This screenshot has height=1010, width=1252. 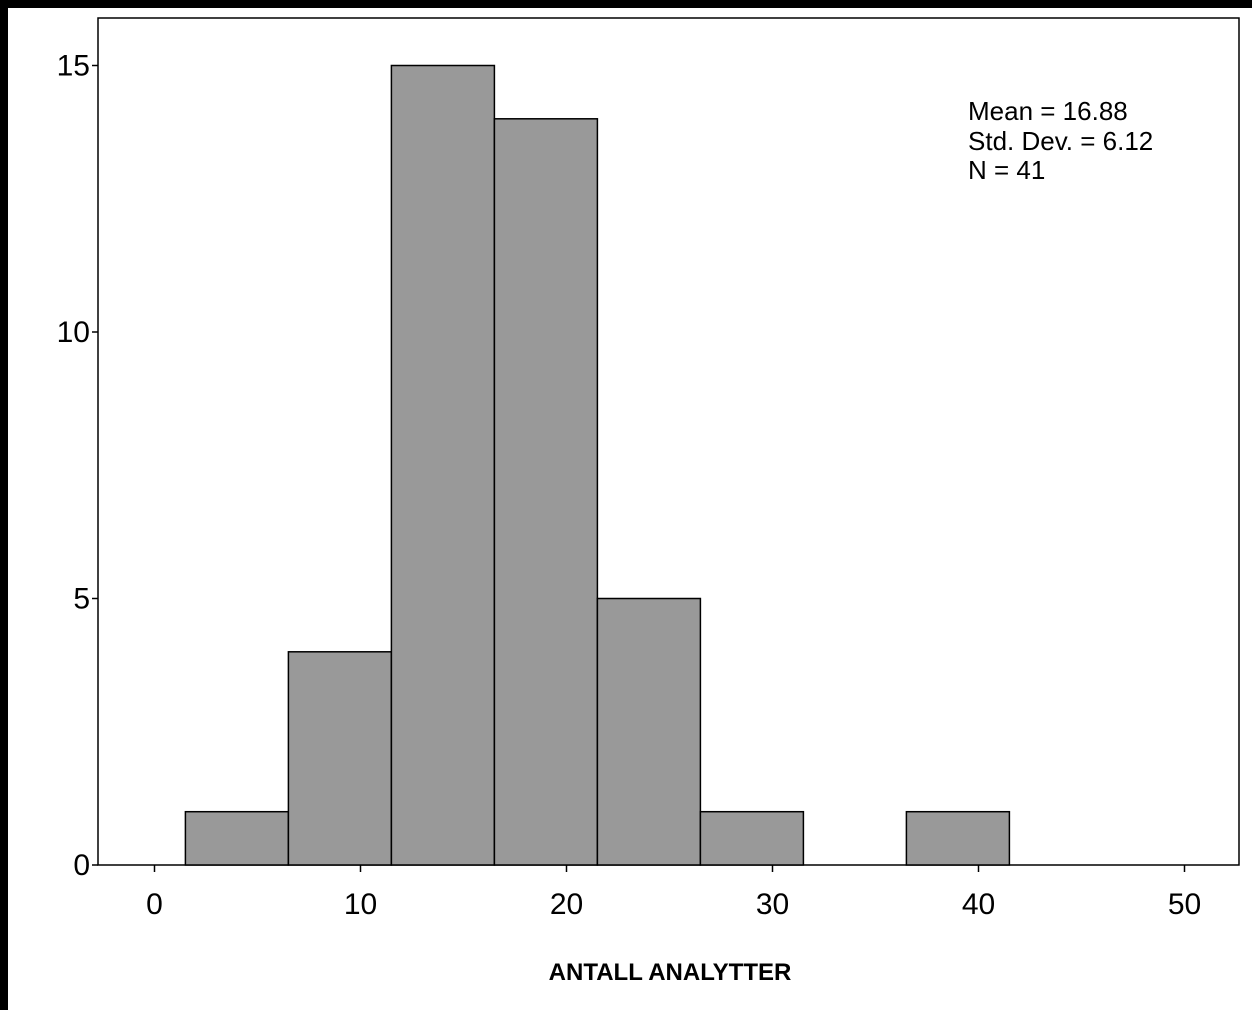 I want to click on x-tick-label-0: 0, so click(x=154, y=904).